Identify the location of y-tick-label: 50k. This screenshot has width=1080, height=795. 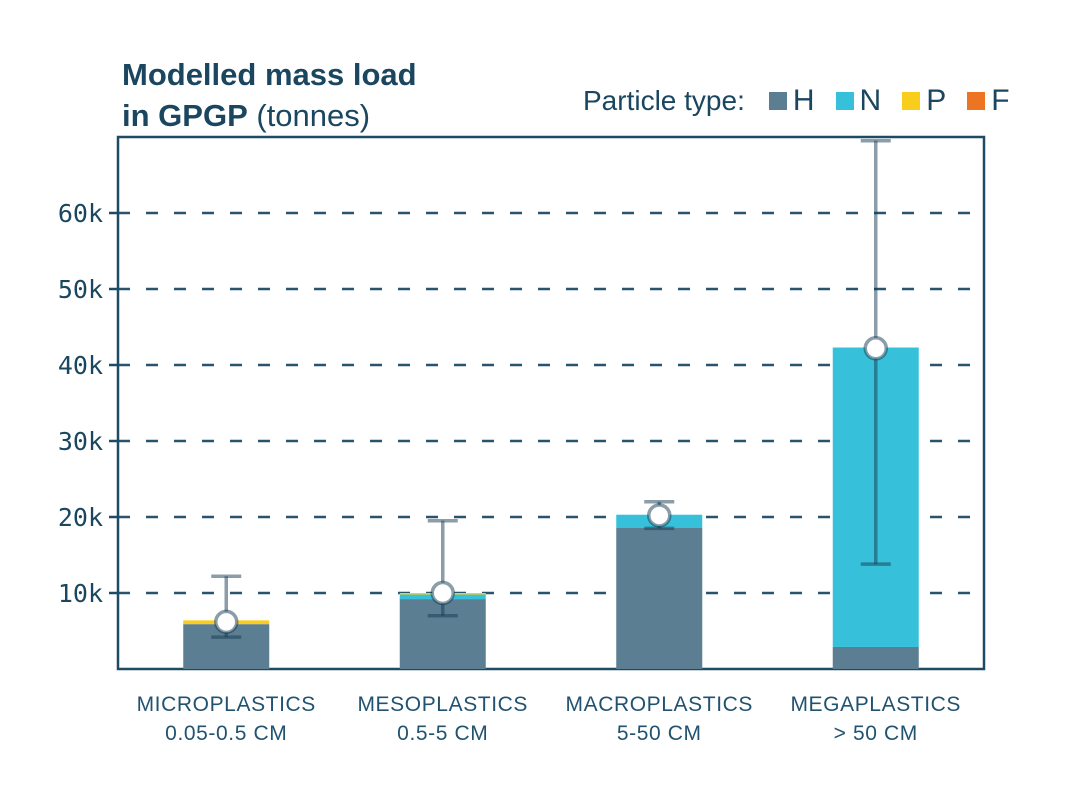
(80, 289).